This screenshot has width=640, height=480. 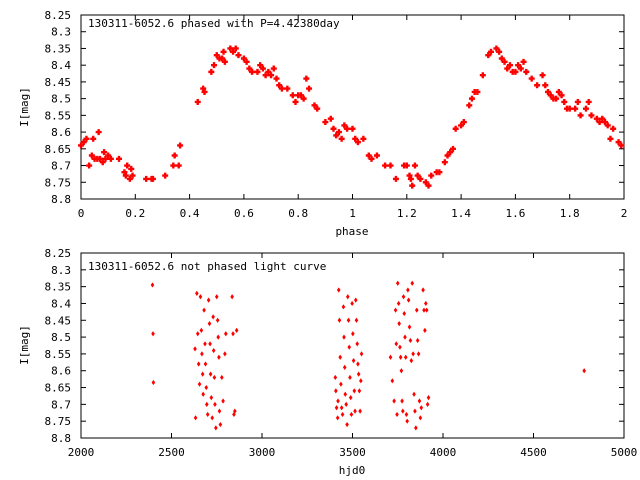 What do you see at coordinates (443, 452) in the screenshot?
I see `x-tick-label: 4000` at bounding box center [443, 452].